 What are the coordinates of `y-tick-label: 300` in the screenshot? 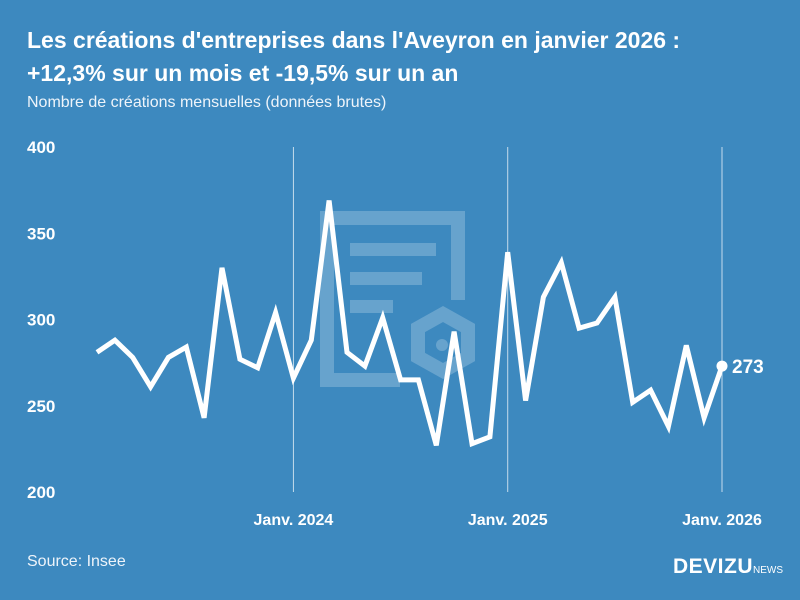 It's located at (41, 320).